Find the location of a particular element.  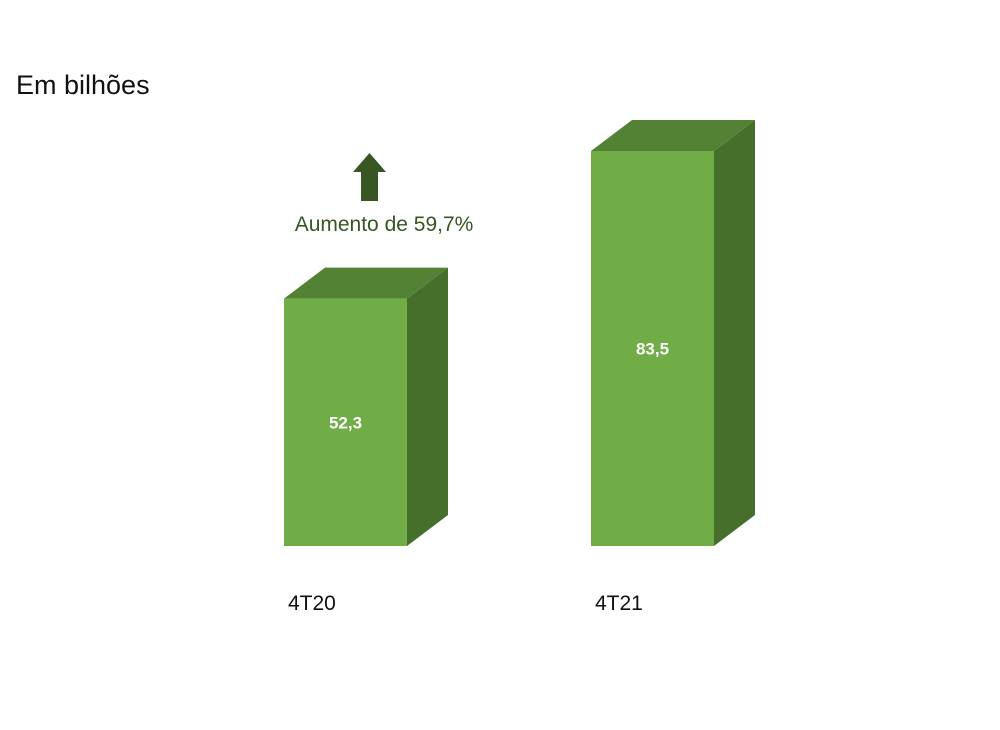

bar-4T20 is located at coordinates (345, 422).